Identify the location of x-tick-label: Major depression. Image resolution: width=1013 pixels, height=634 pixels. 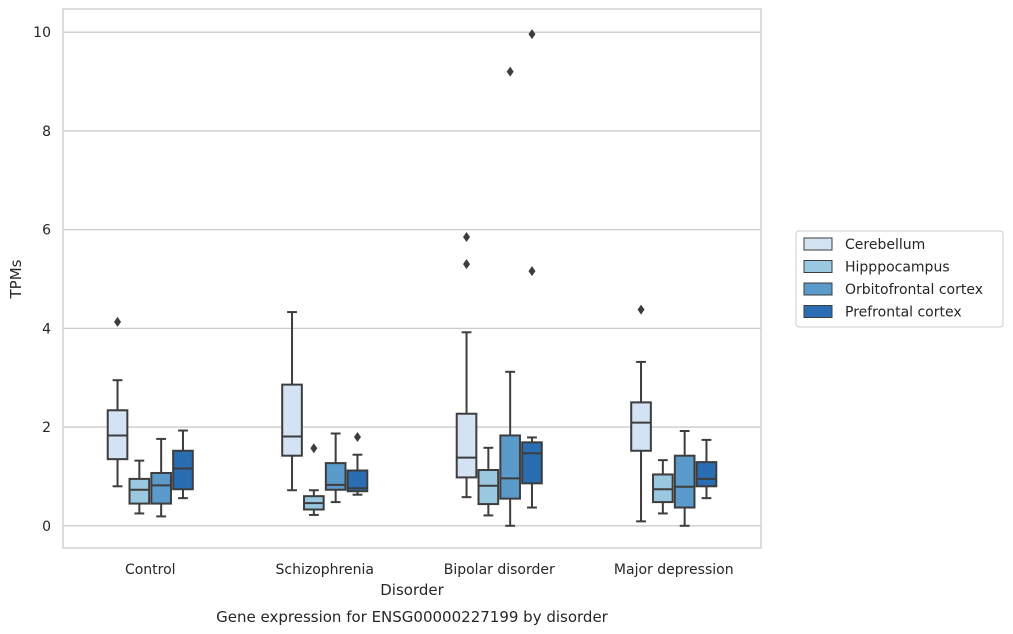
(674, 570).